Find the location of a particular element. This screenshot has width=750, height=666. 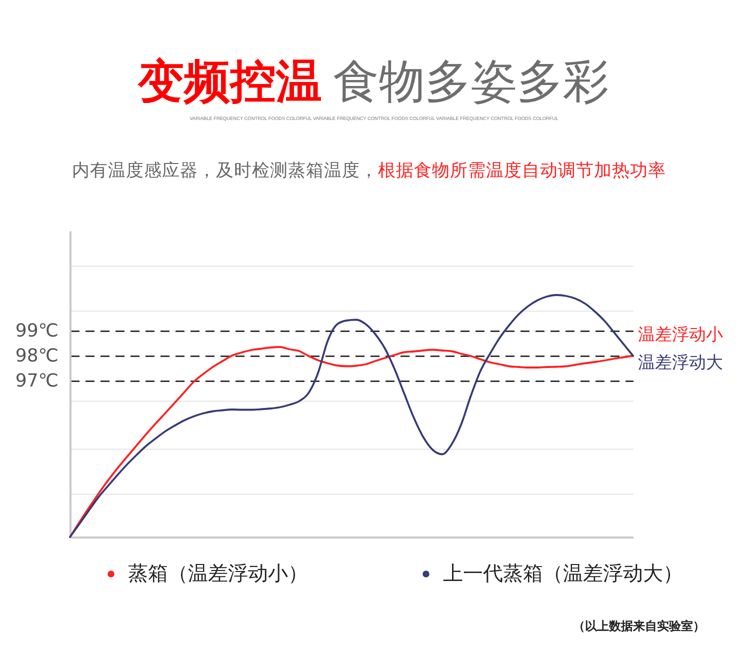

y-tick-label: 99℃ is located at coordinates (36, 331).